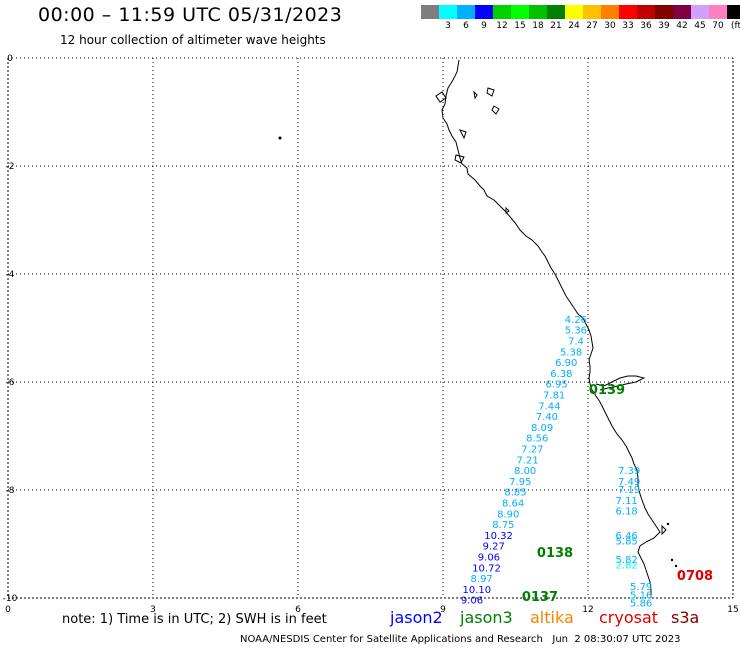 Image resolution: width=740 pixels, height=650 pixels. What do you see at coordinates (537, 439) in the screenshot?
I see `swh-value-label: 8.56` at bounding box center [537, 439].